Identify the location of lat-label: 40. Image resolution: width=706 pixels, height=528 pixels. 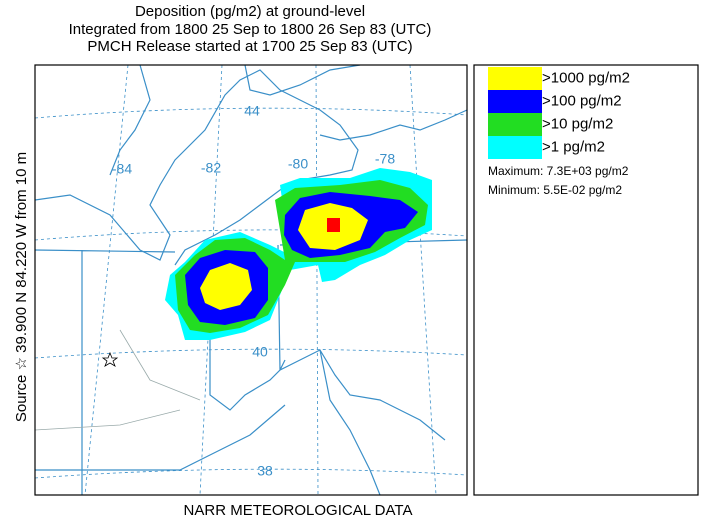
(260, 352).